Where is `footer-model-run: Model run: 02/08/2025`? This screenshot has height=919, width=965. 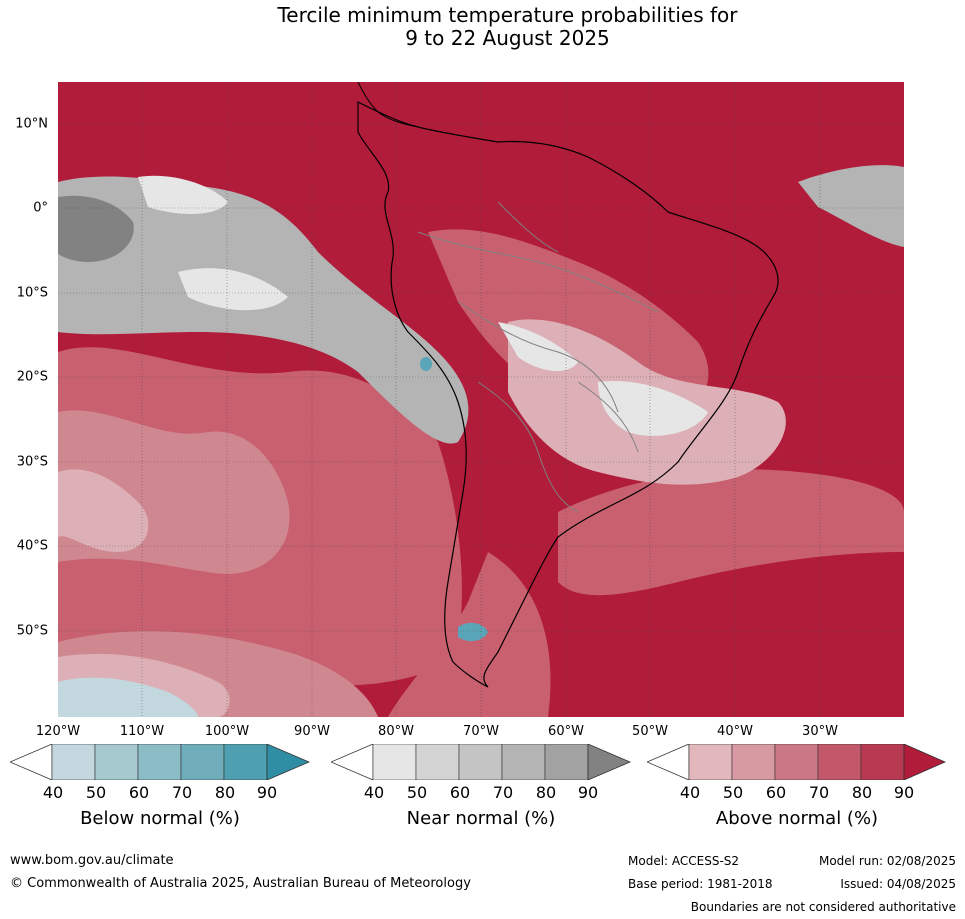 footer-model-run: Model run: 02/08/2025 is located at coordinates (887, 861).